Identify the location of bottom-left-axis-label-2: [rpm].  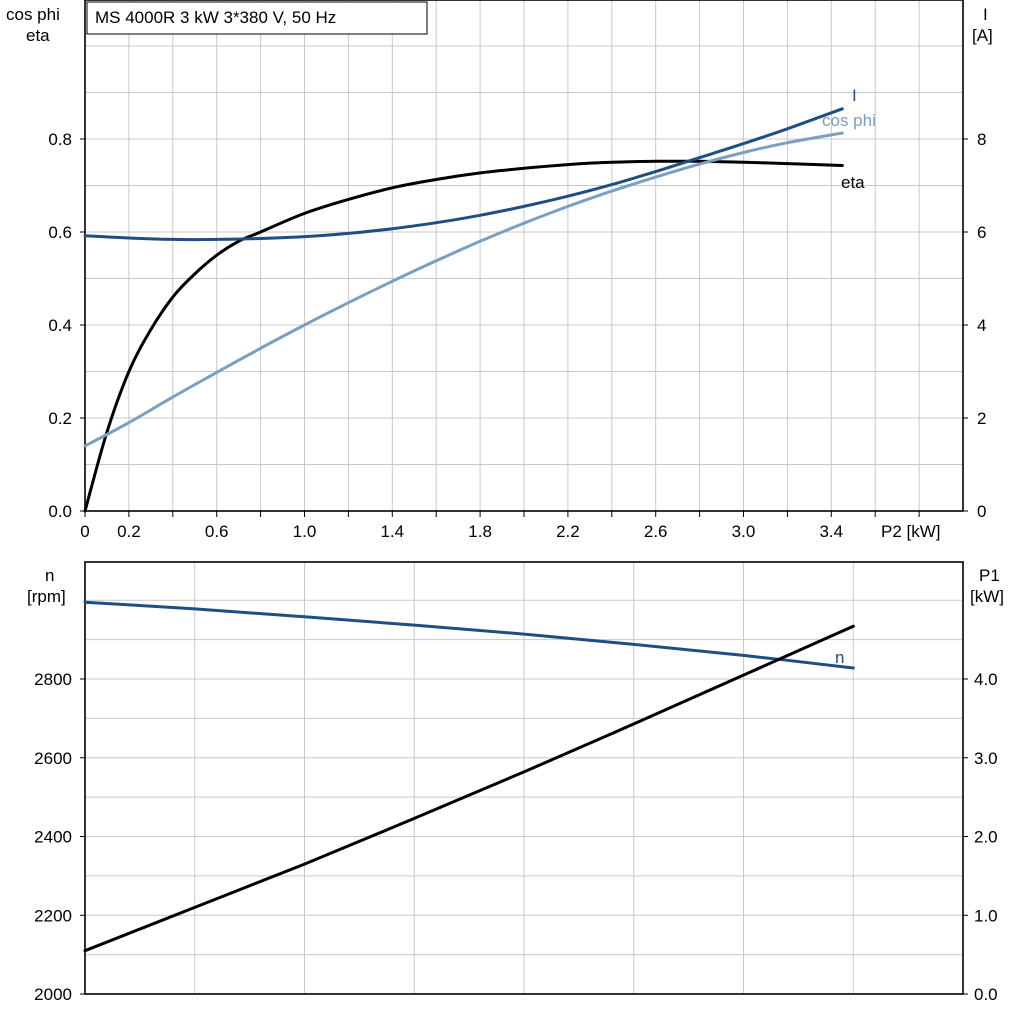
(46, 596).